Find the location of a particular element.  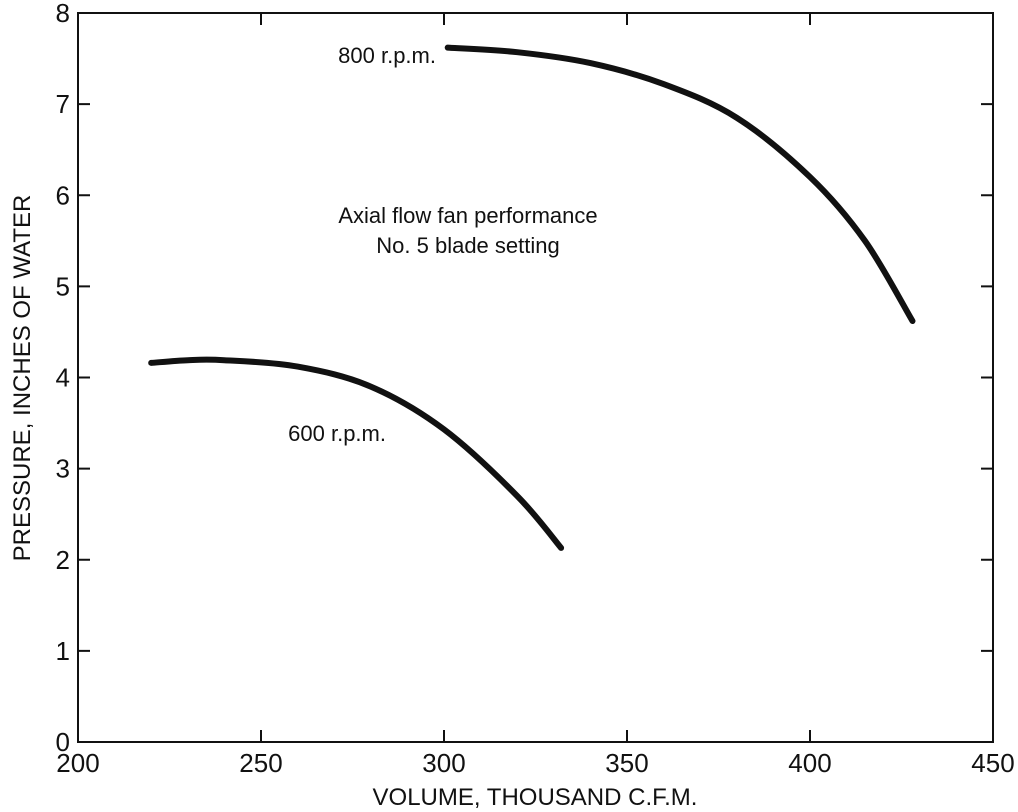

x-tick-label: 400 is located at coordinates (809, 763).